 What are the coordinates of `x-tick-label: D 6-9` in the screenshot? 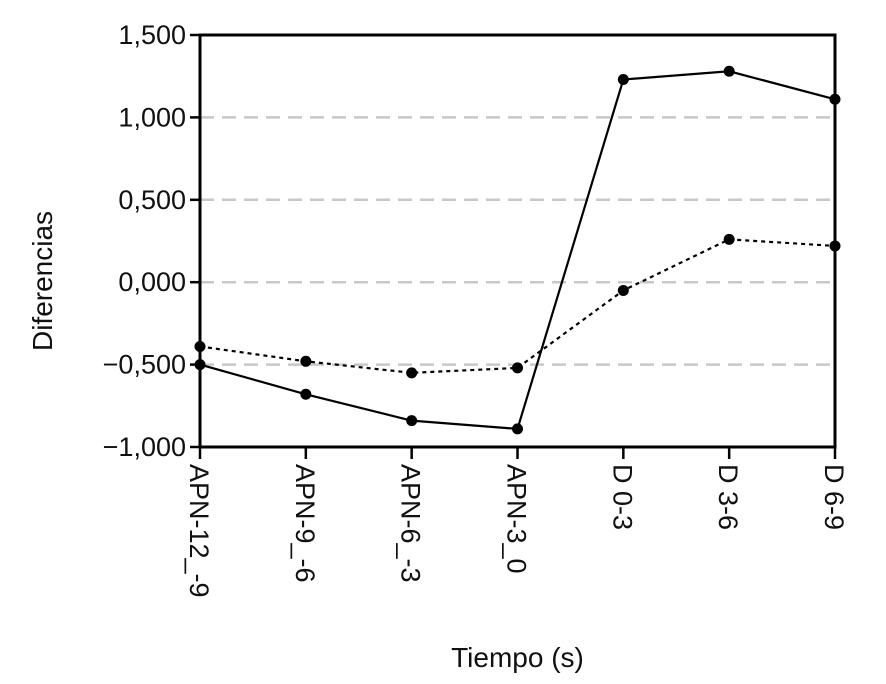 It's located at (834, 497).